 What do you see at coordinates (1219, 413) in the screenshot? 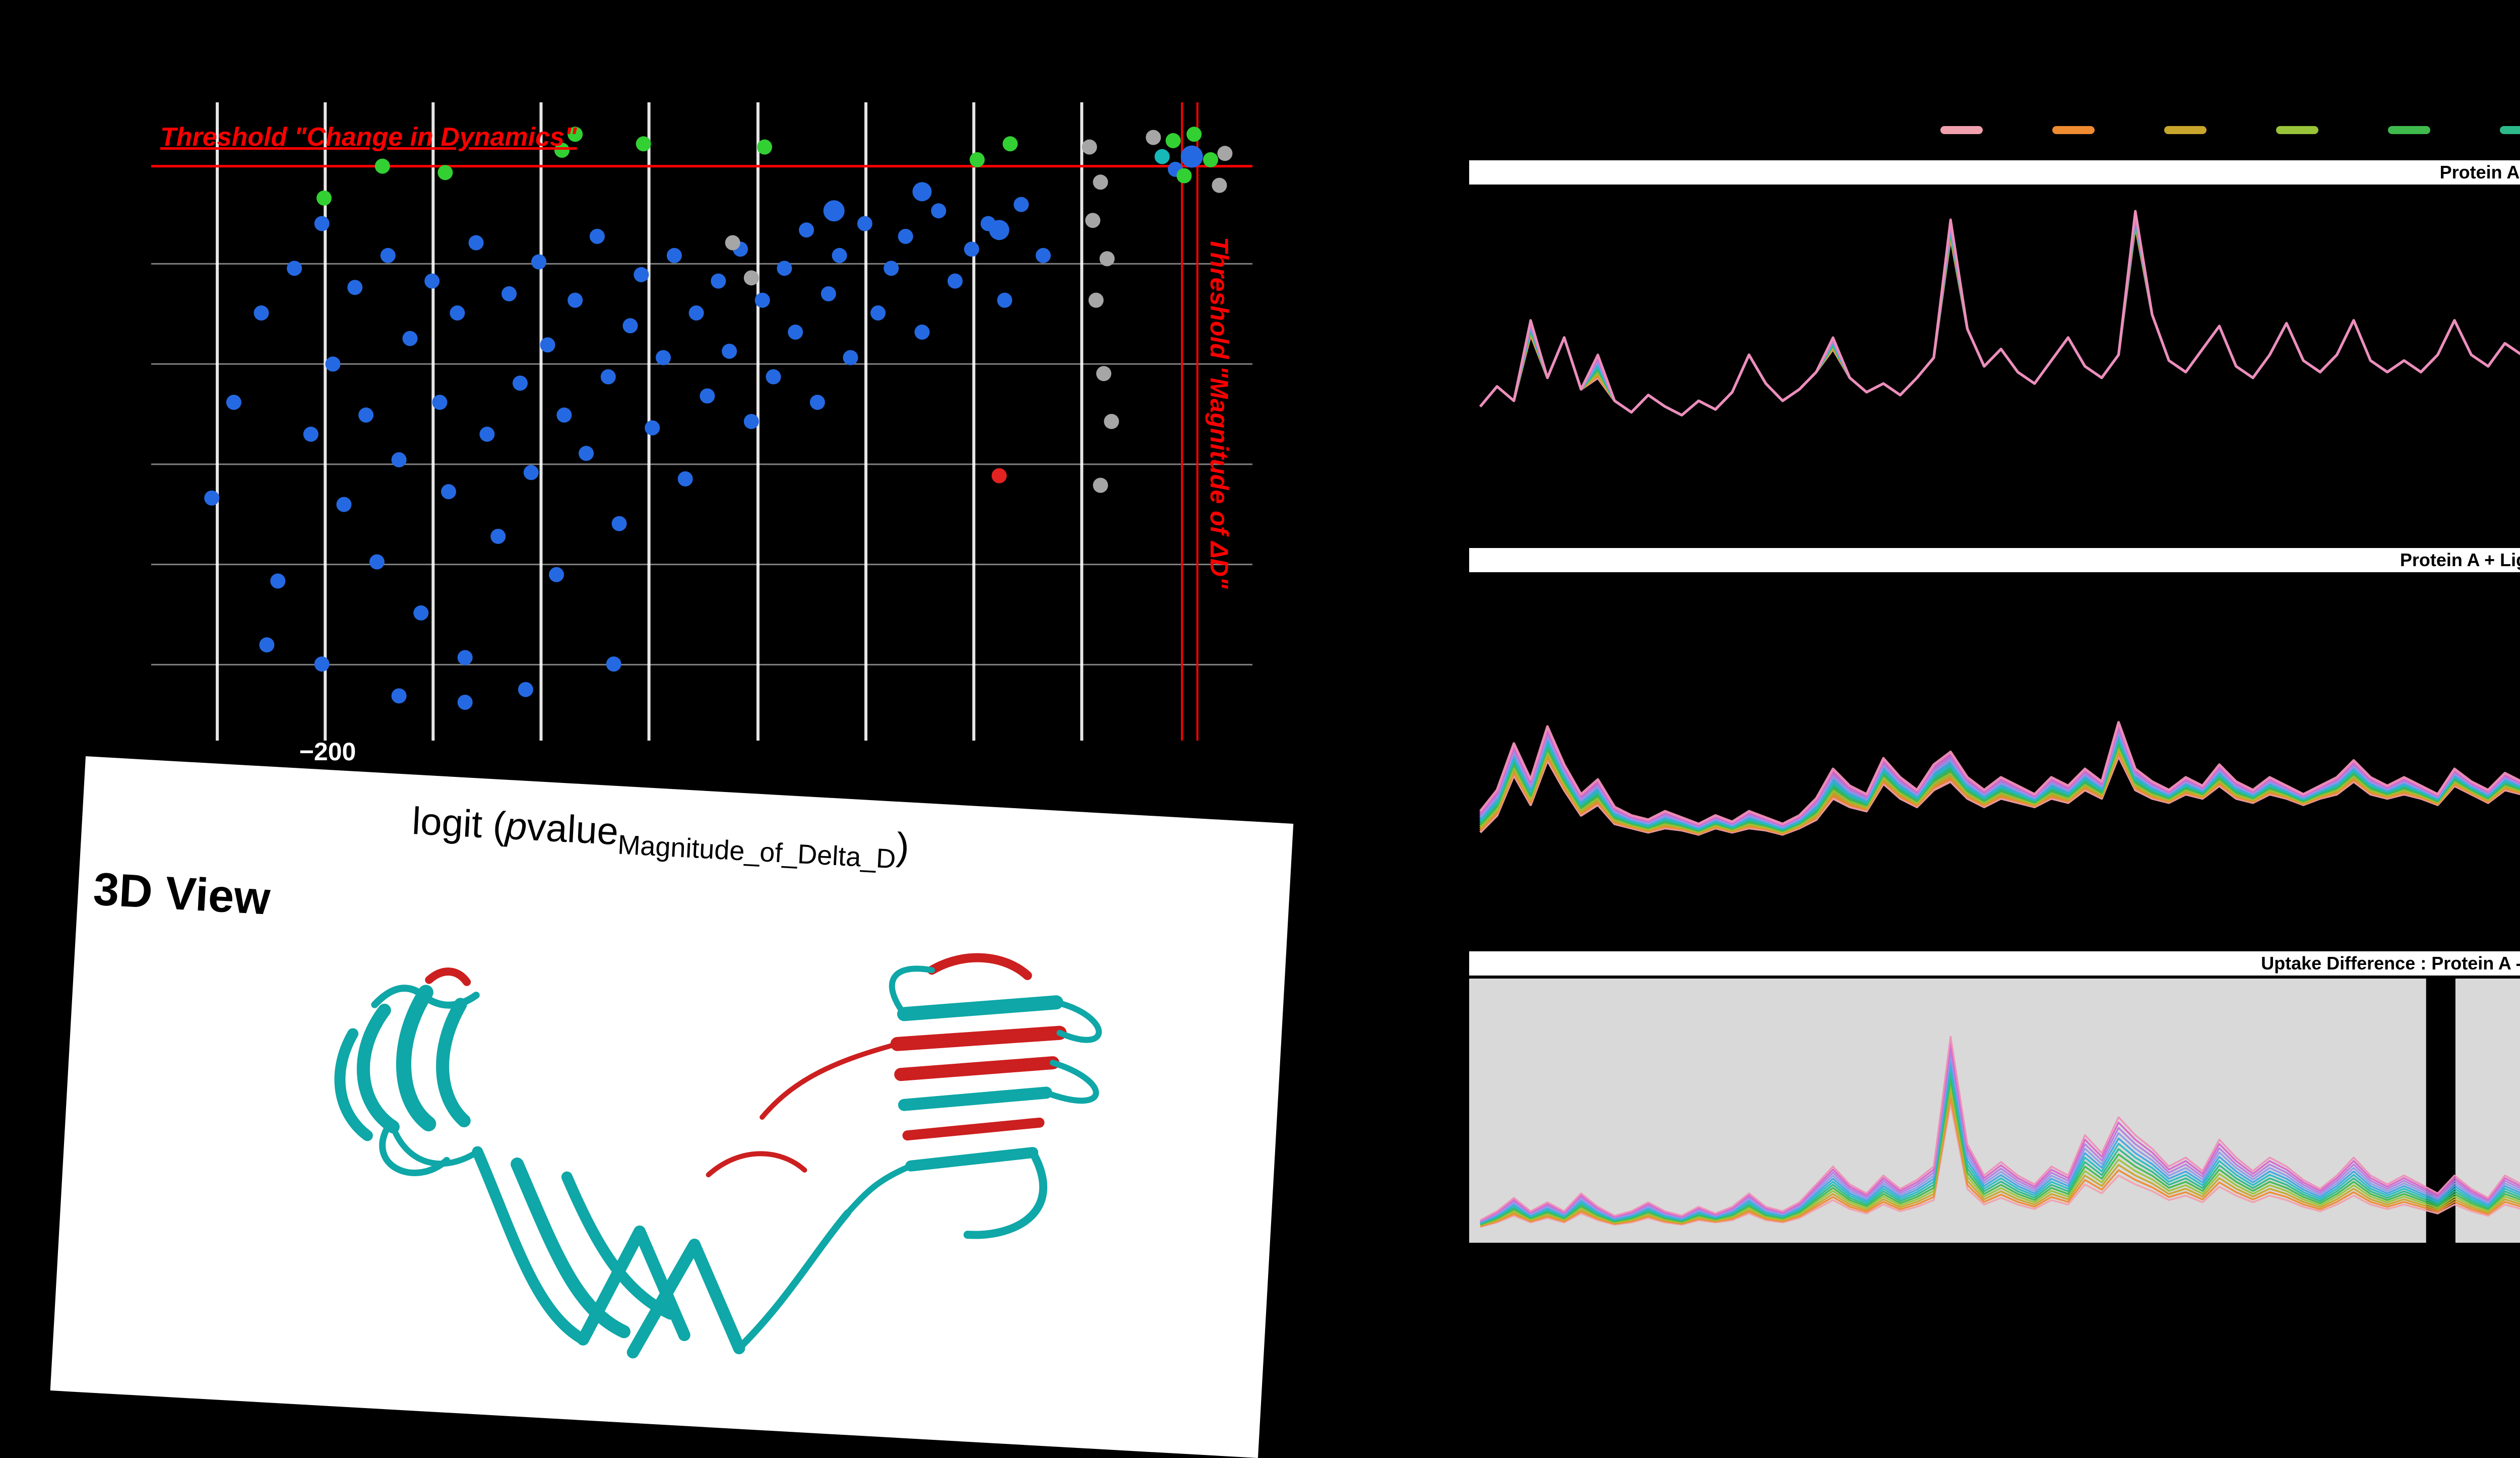
I see `threshold-magnitude-label: Threshold "Magnitude of ΔD"` at bounding box center [1219, 413].